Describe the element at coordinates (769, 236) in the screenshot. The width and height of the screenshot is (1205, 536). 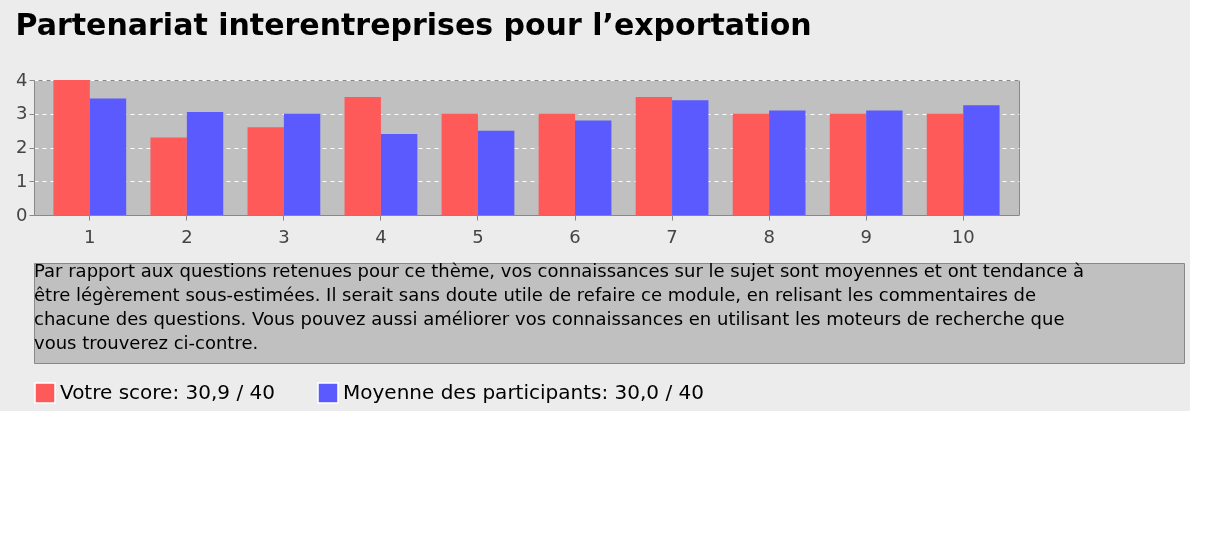
I see `x-tick-label: 8` at that location.